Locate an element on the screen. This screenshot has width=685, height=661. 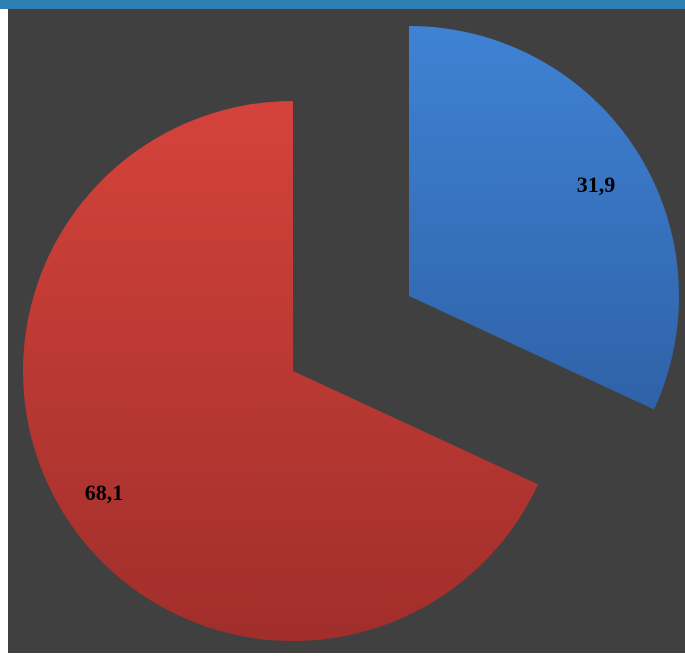
top-accent-bar is located at coordinates (342, 4).